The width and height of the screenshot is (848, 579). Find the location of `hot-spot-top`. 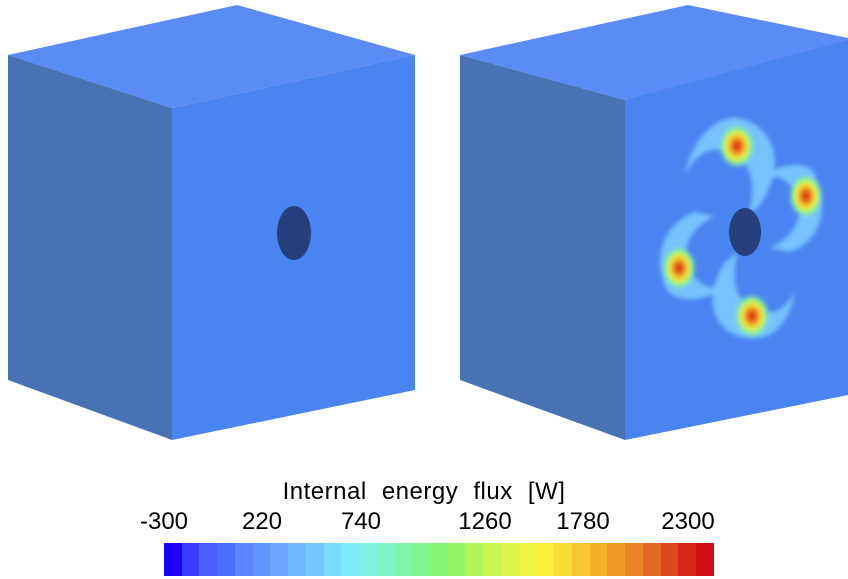

hot-spot-top is located at coordinates (737, 146).